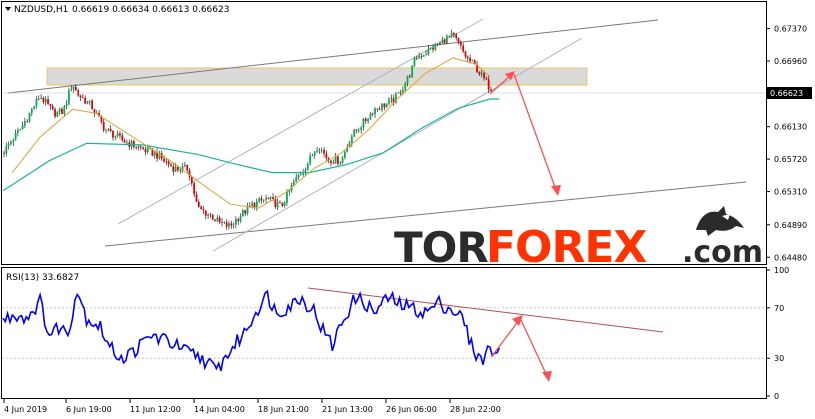  I want to click on rsi-tick-label: 70, so click(779, 308).